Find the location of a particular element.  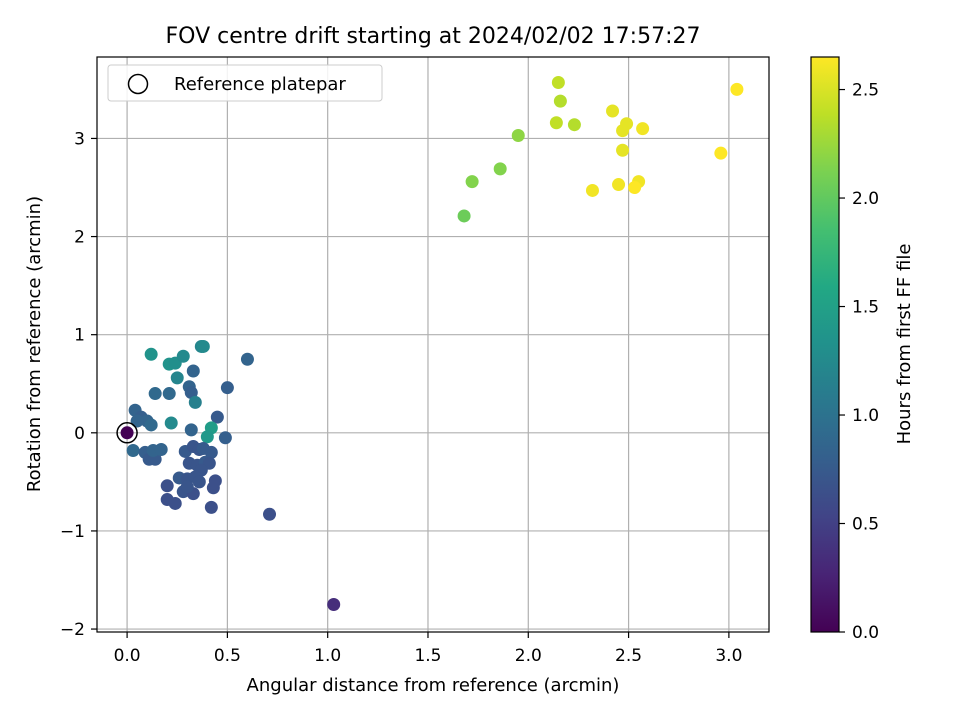

x-tick-label: 3.0 is located at coordinates (728, 656).